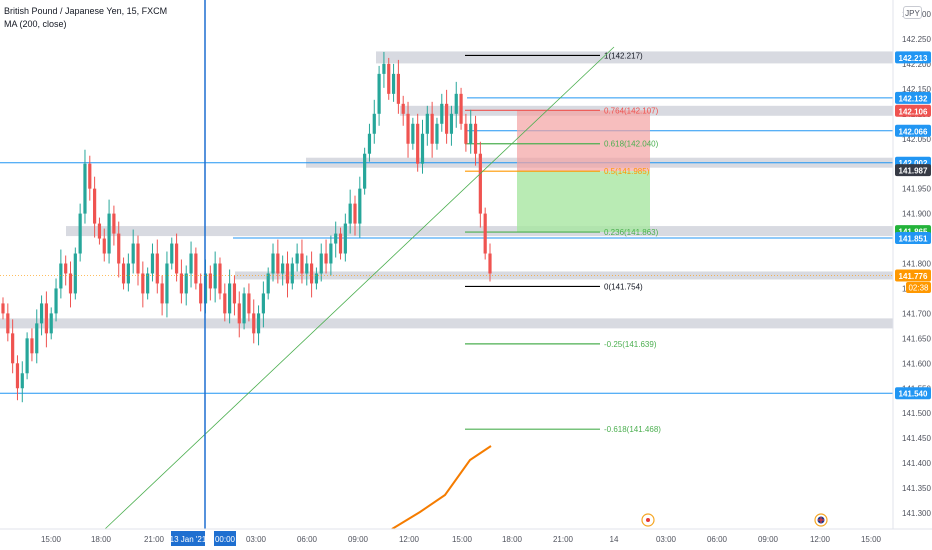 Image resolution: width=932 pixels, height=550 pixels. What do you see at coordinates (821, 520) in the screenshot?
I see `uk-flag-event-icon` at bounding box center [821, 520].